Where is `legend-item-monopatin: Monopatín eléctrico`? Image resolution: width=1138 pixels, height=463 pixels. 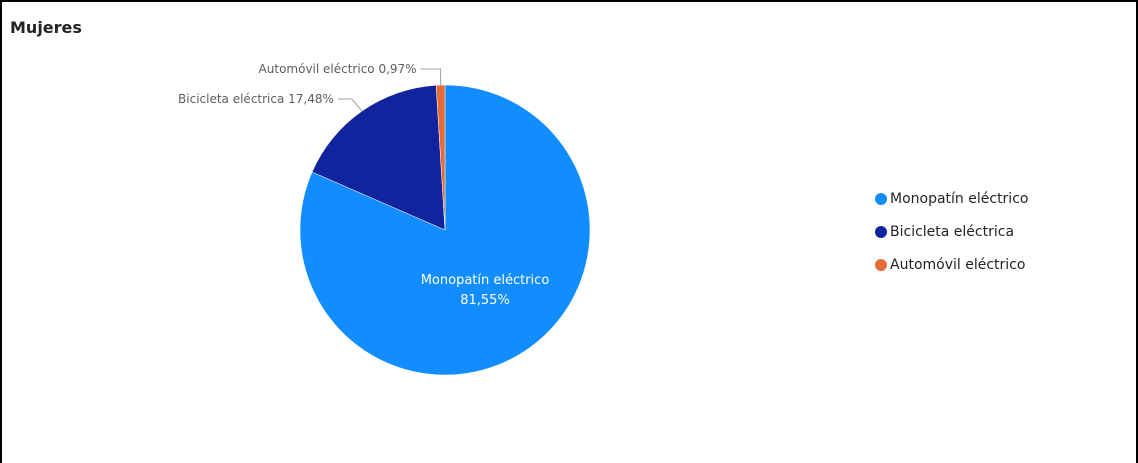 legend-item-monopatin: Monopatín eléctrico is located at coordinates (951, 198).